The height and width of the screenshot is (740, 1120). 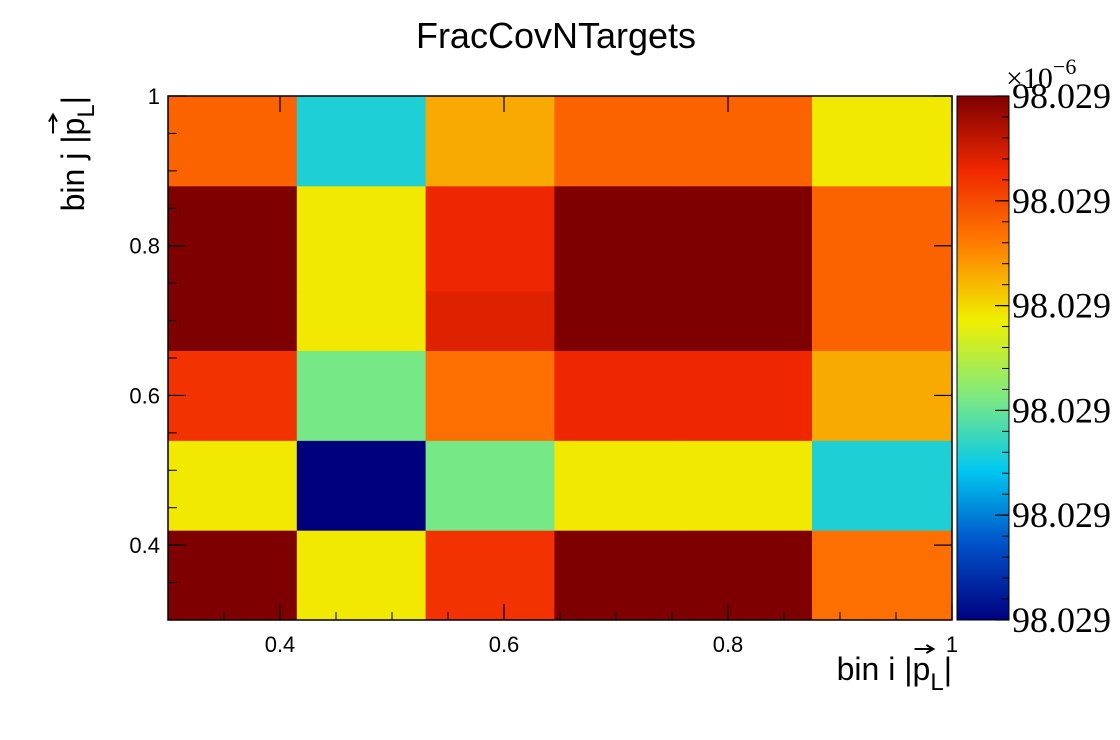 I want to click on colorbar-exponent-text: ×10⁻⁶, so click(x=1041, y=74).